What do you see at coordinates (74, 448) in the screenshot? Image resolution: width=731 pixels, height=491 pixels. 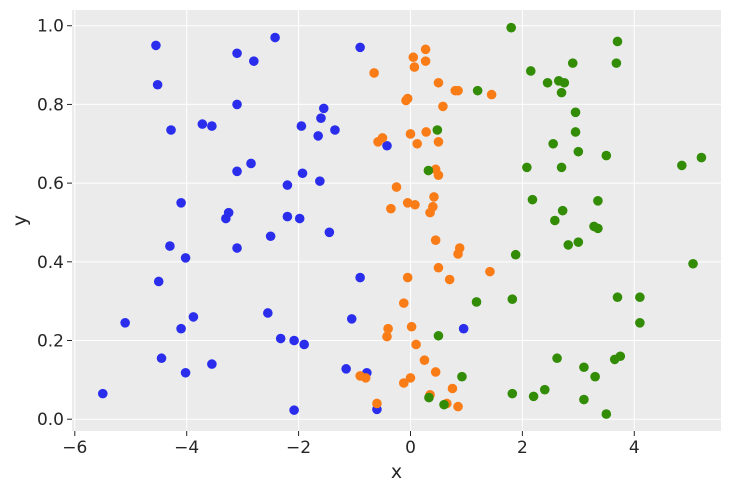 I see `x-tick-label: −6` at bounding box center [74, 448].